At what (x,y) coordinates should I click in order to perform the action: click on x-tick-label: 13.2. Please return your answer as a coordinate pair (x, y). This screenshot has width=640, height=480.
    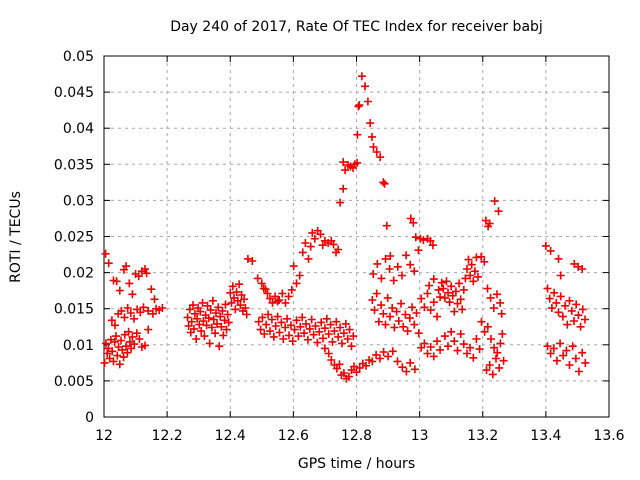
    Looking at the image, I should click on (482, 436).